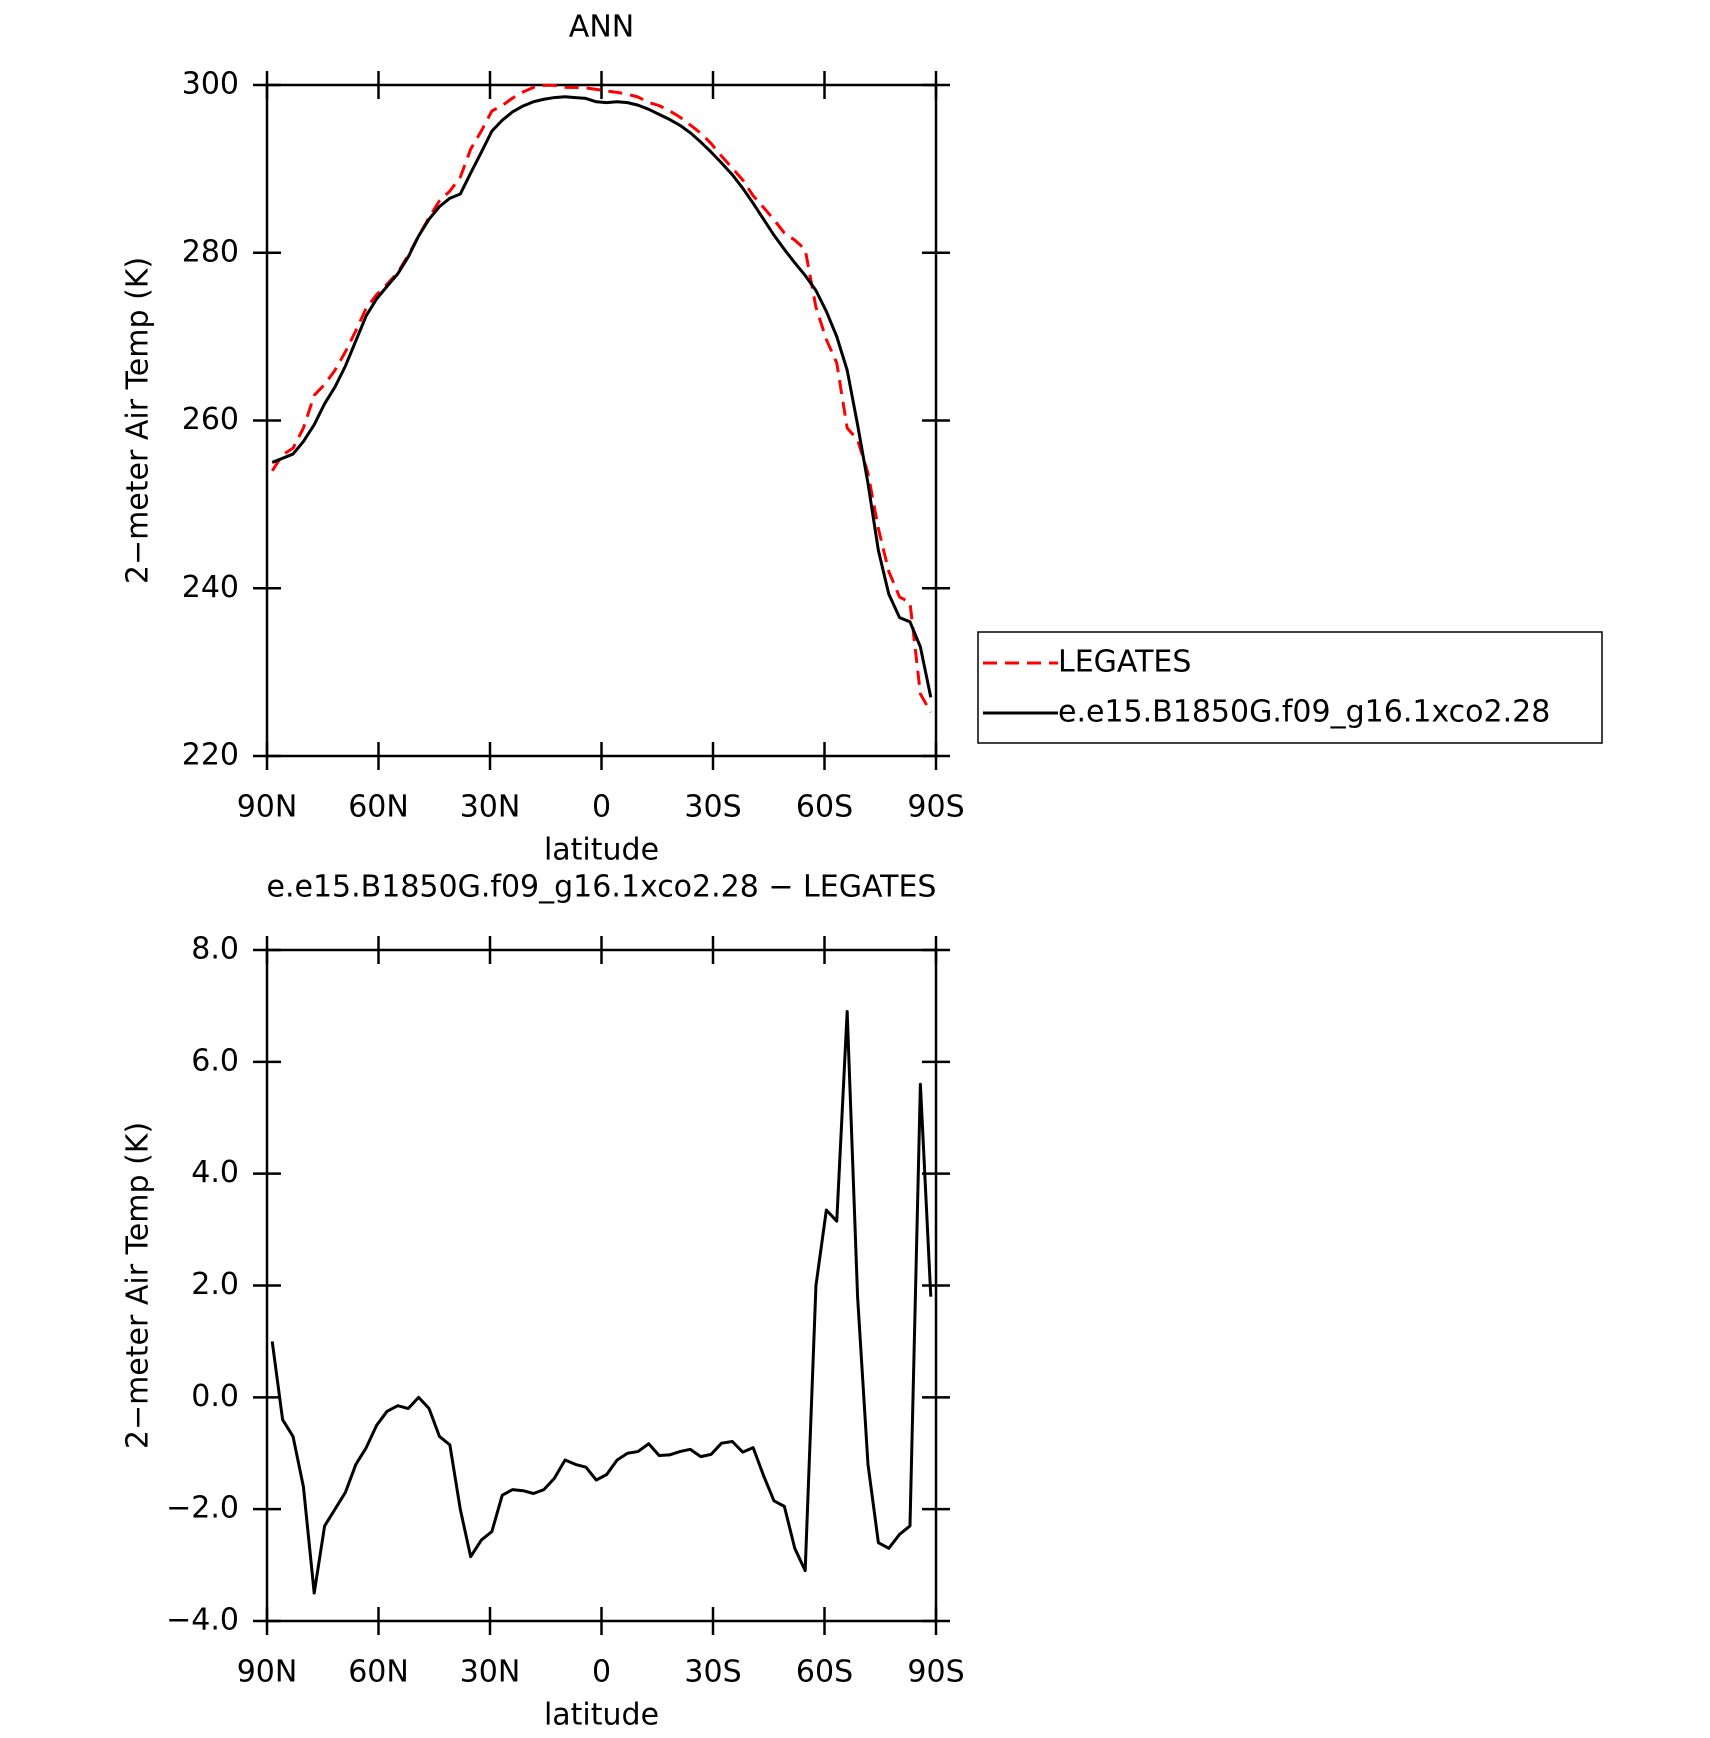  What do you see at coordinates (602, 887) in the screenshot?
I see `chart-title: e.e15.B1850G.f09_g16.1xco2.28 − LEGATES` at bounding box center [602, 887].